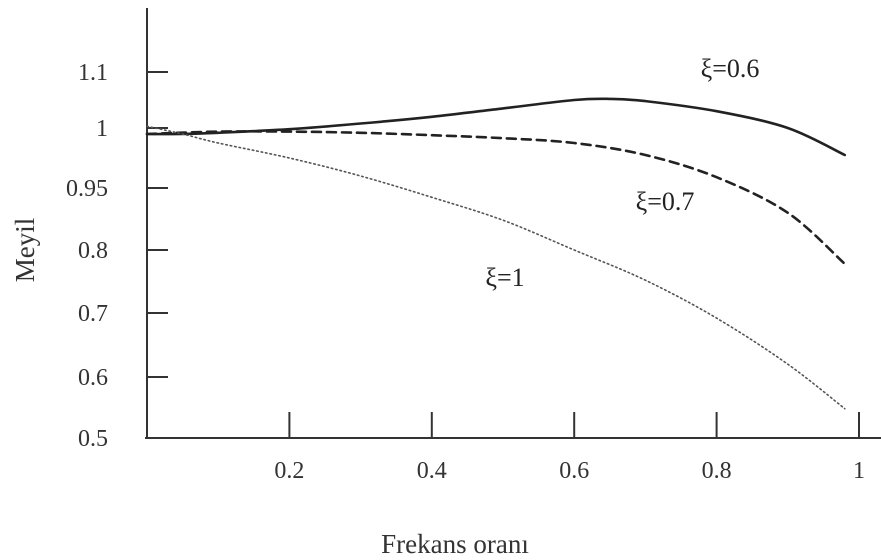 The height and width of the screenshot is (560, 881). I want to click on y-axis-ticks: 0.5 0.6 0.7 0.8 0.95 1 1.1, so click(117, 256).